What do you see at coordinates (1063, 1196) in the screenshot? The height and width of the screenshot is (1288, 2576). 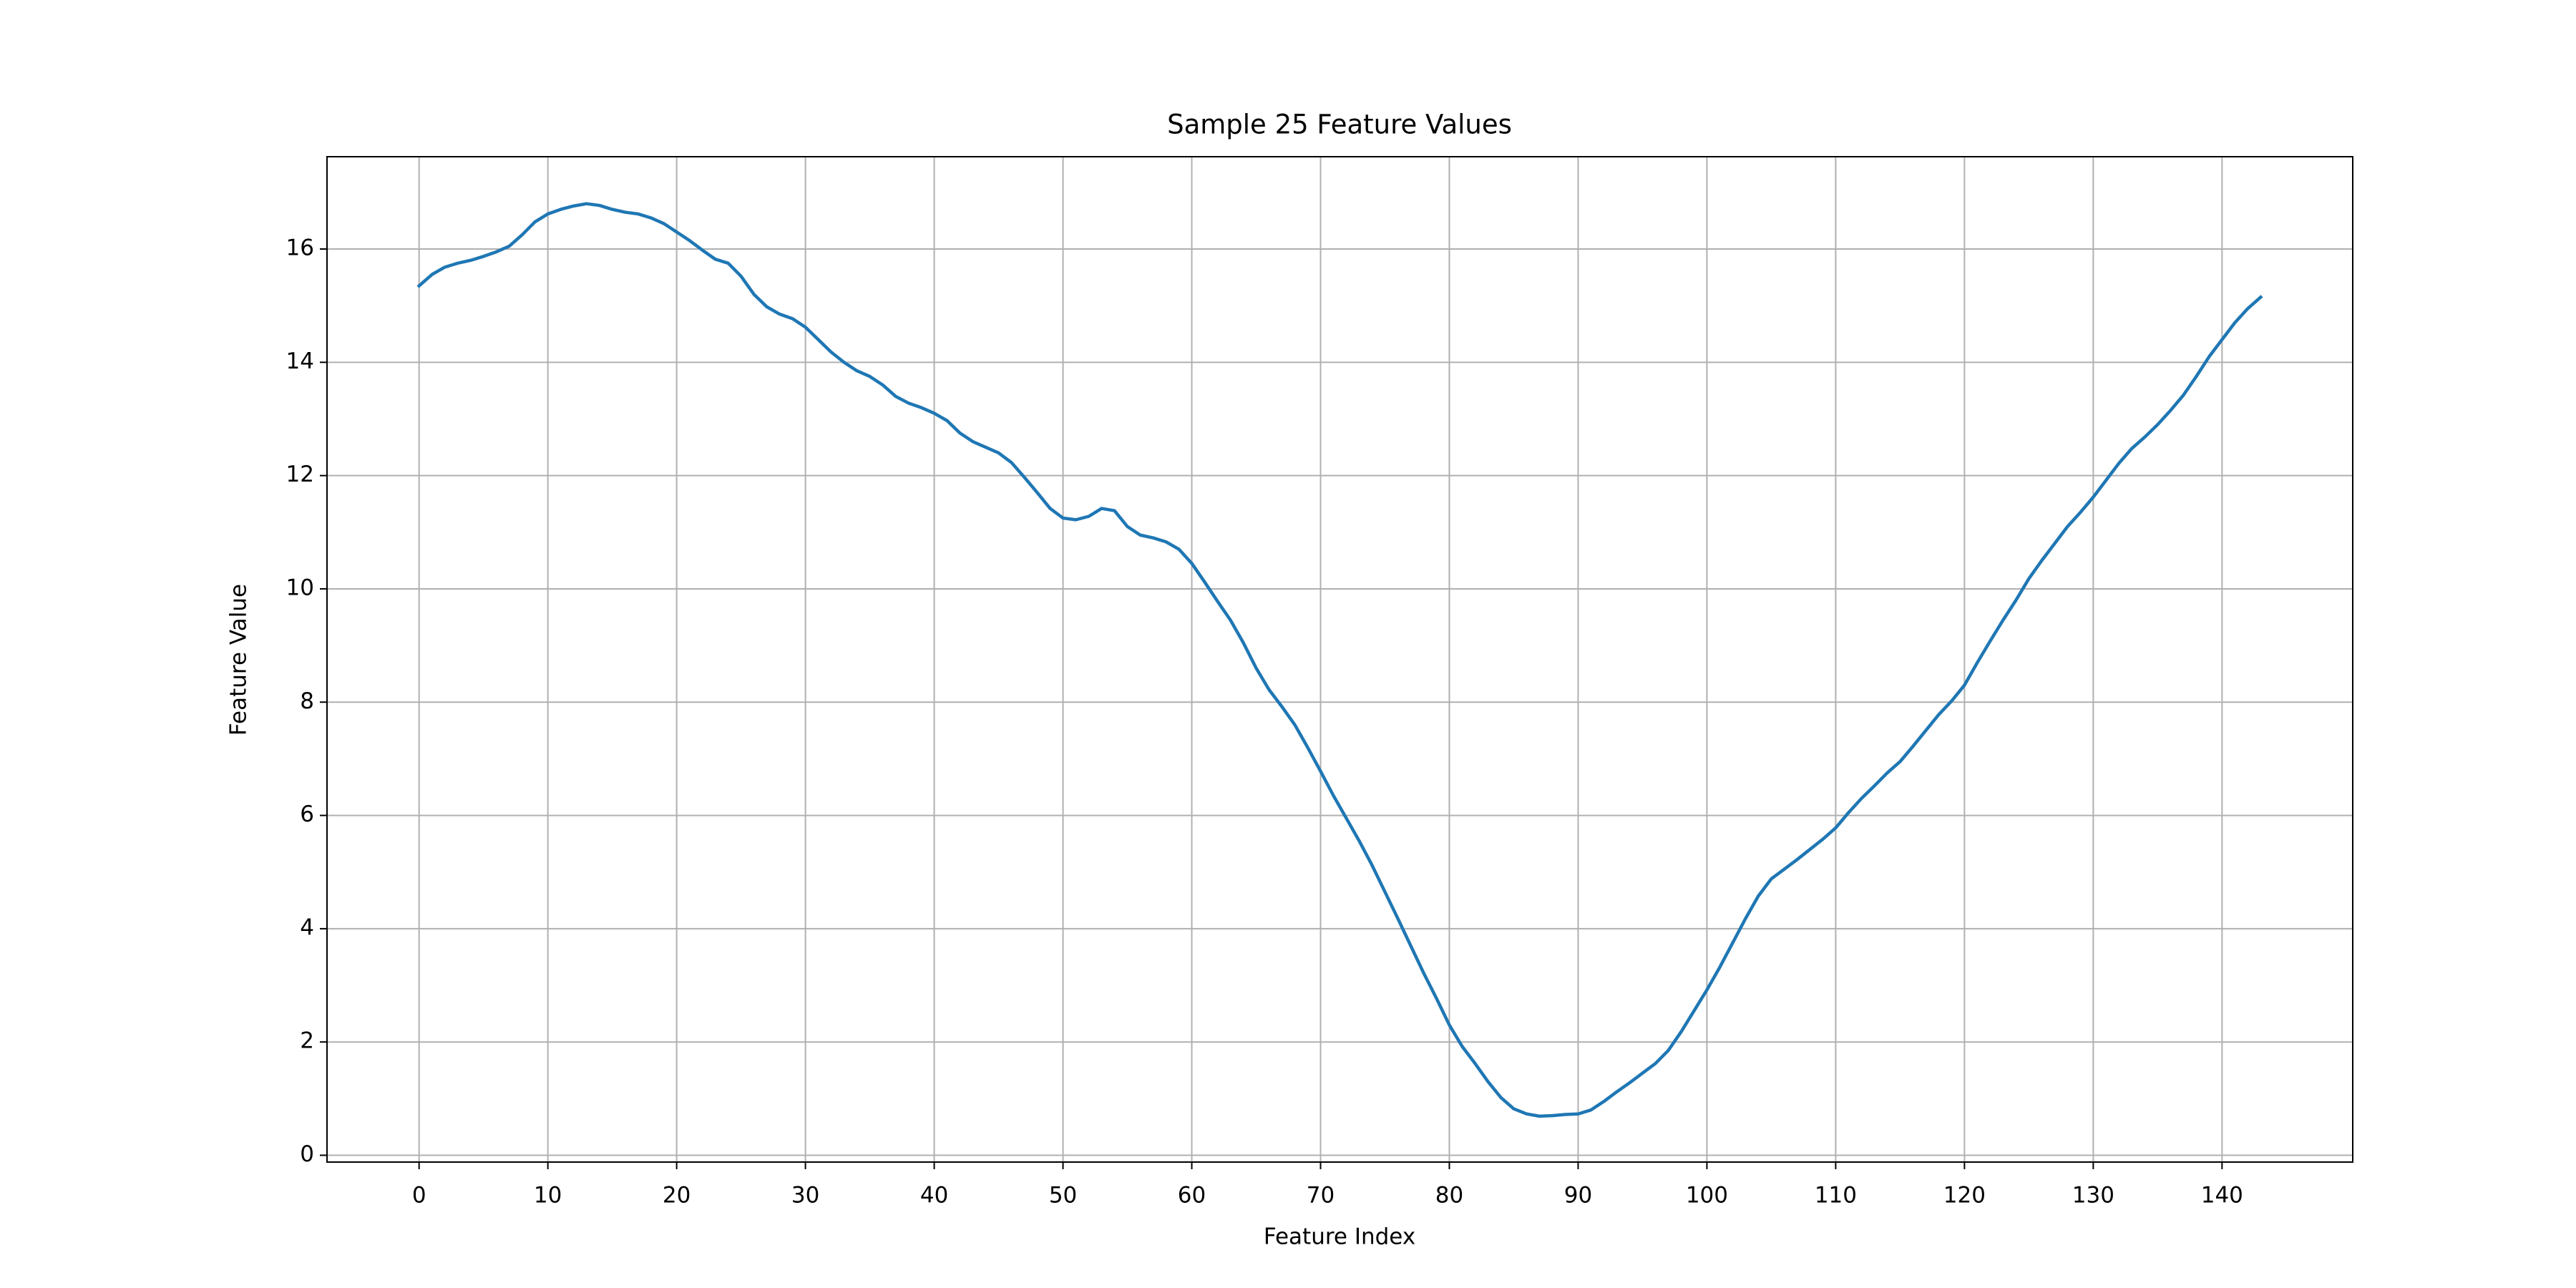 I see `x-tick-label: 50` at bounding box center [1063, 1196].